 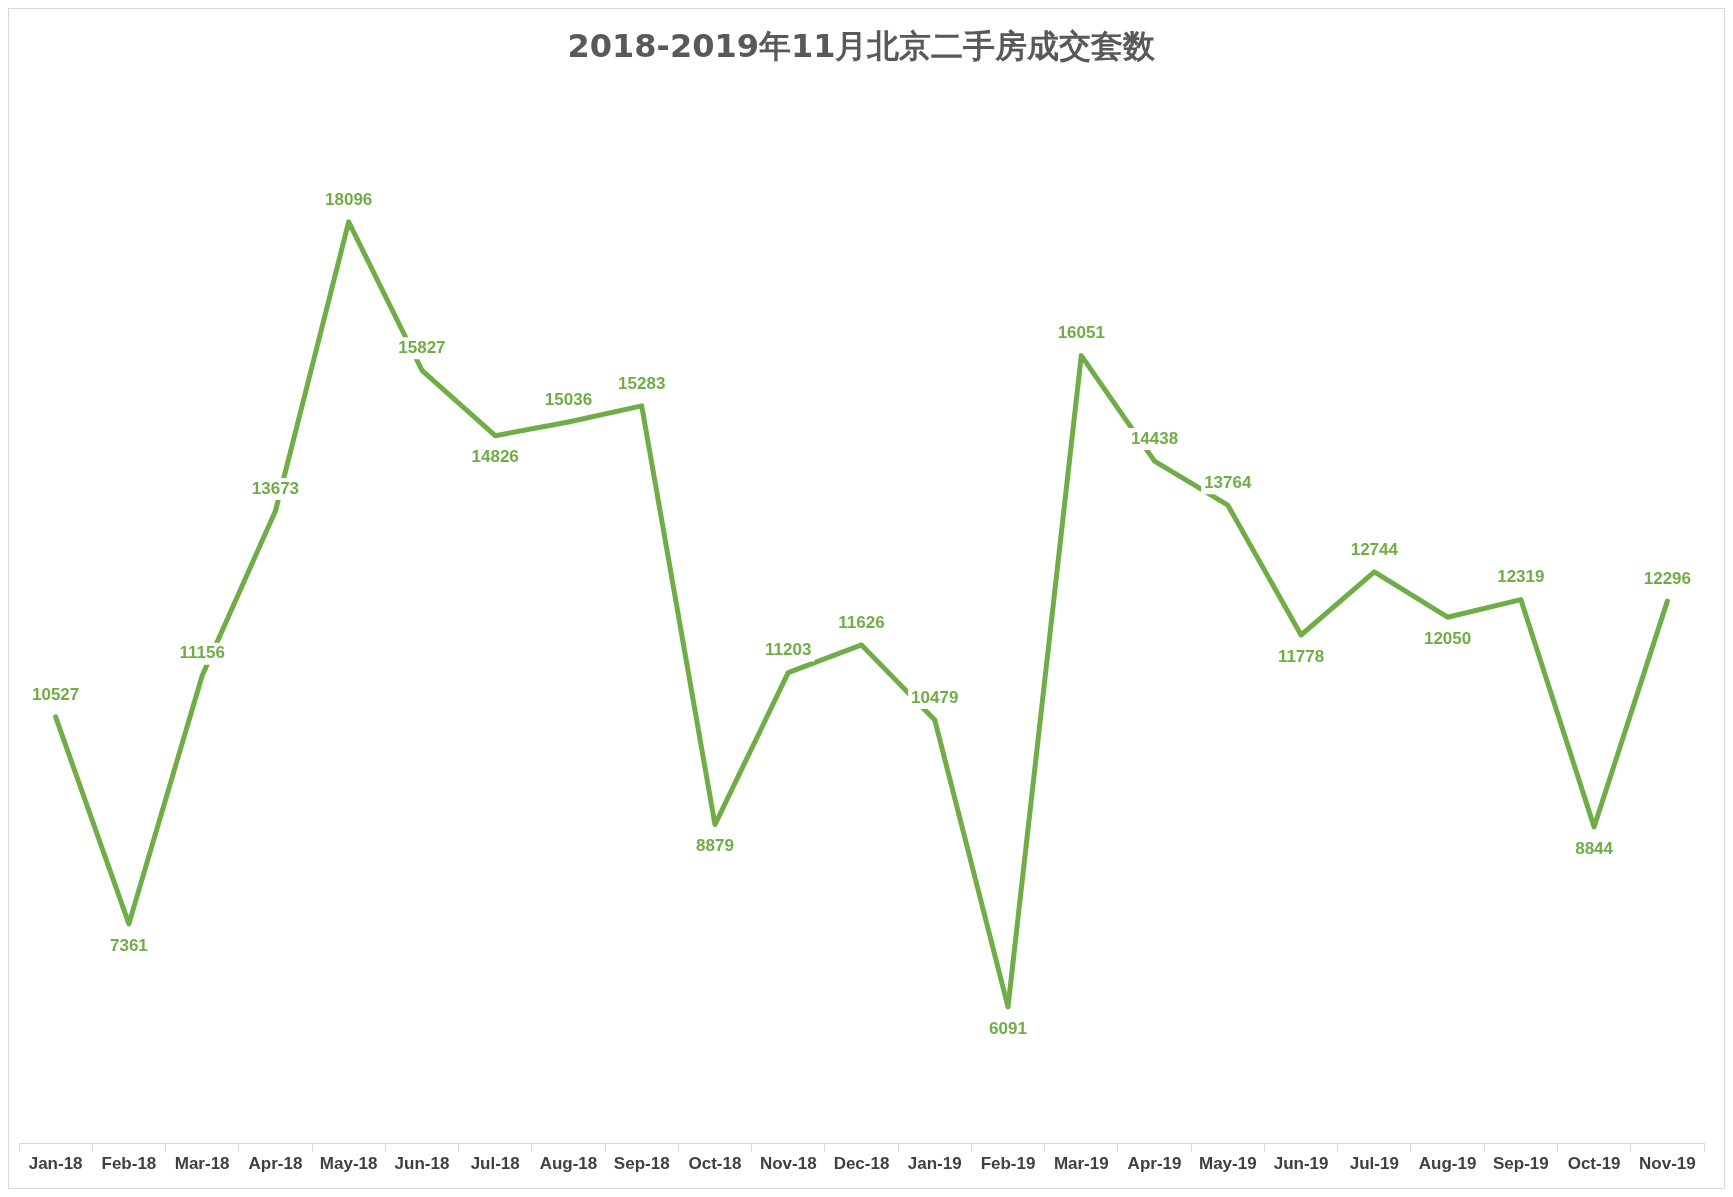 I want to click on x-tick-label: Jun-19, so click(x=1301, y=1164).